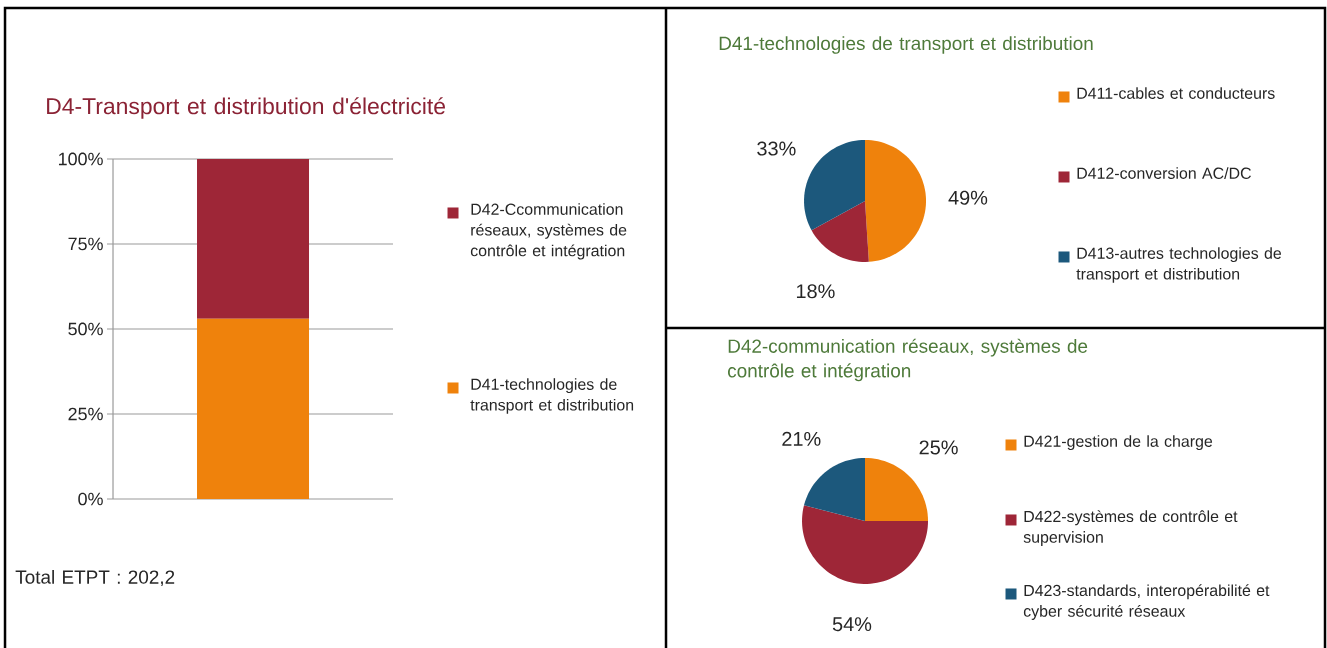  What do you see at coordinates (906, 45) in the screenshot?
I see `chart-title: D41-technologies de transport et distribution` at bounding box center [906, 45].